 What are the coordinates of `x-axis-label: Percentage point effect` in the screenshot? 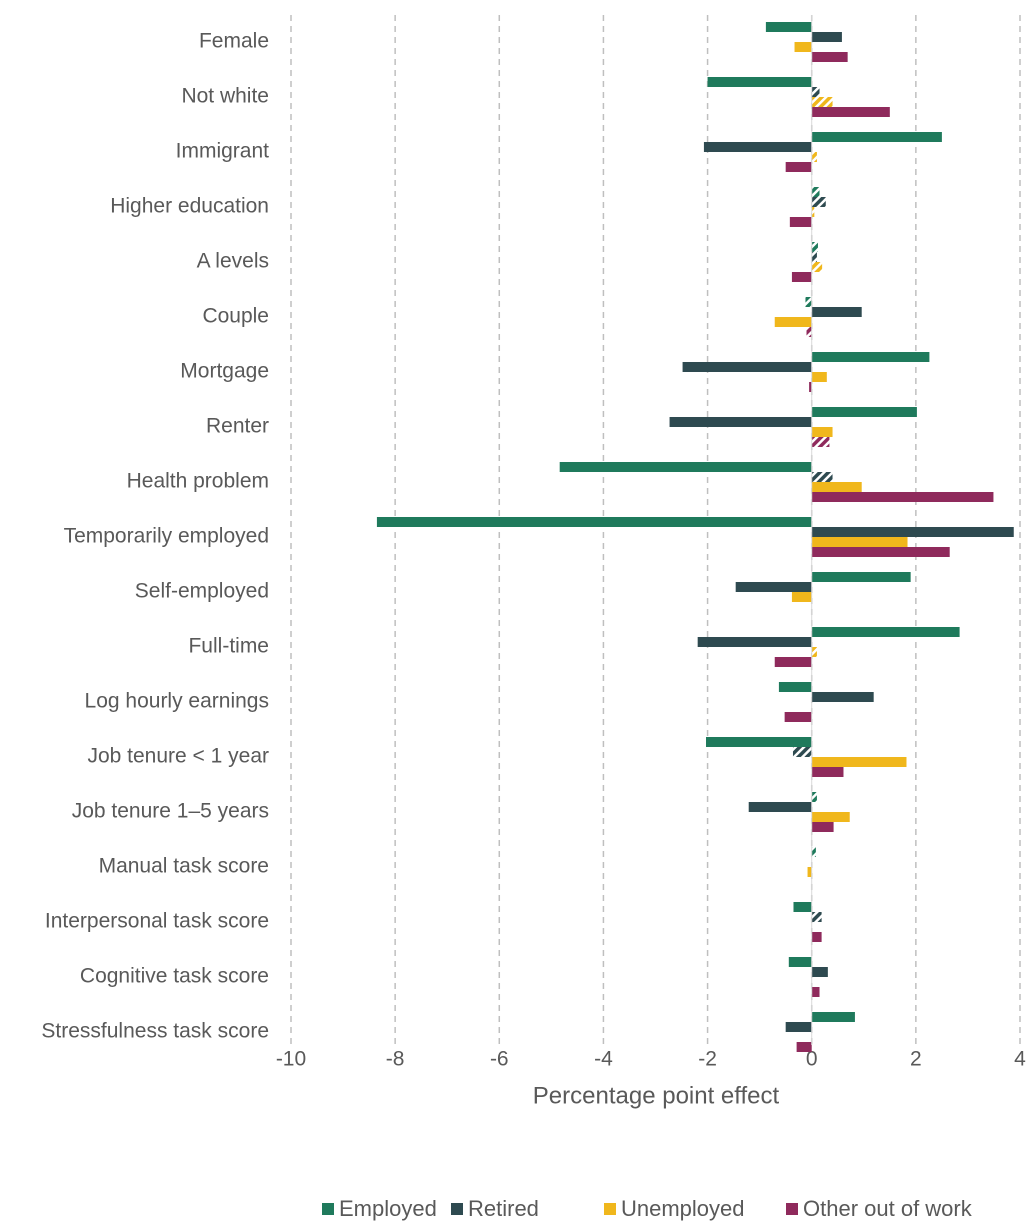 It's located at (656, 1095).